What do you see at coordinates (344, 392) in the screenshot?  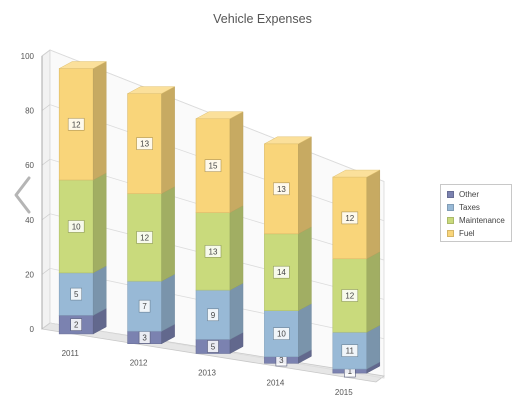 I see `x-tick-label: 2015` at bounding box center [344, 392].